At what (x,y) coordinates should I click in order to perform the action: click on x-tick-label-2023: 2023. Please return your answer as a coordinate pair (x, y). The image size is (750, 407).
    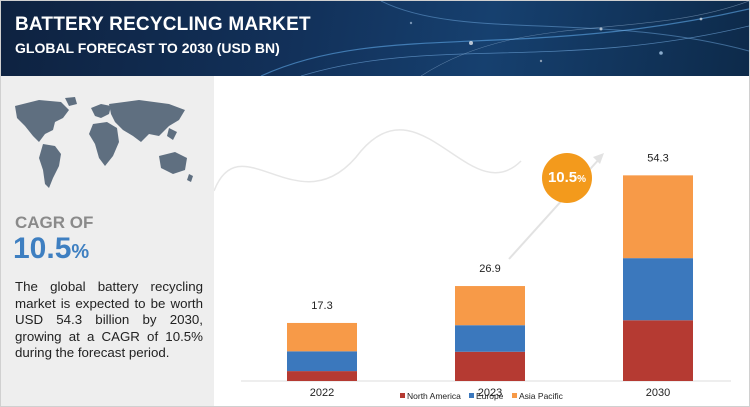
    Looking at the image, I should click on (490, 393).